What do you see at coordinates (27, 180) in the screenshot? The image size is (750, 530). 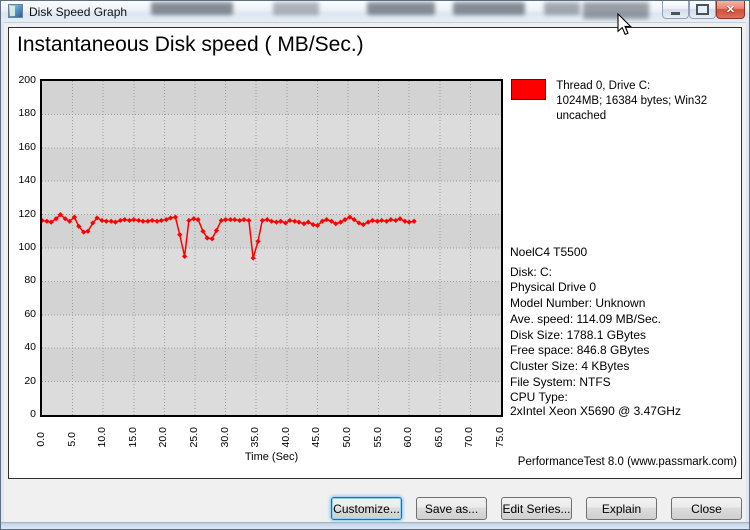 I see `y-axis-tick-label: 140` at bounding box center [27, 180].